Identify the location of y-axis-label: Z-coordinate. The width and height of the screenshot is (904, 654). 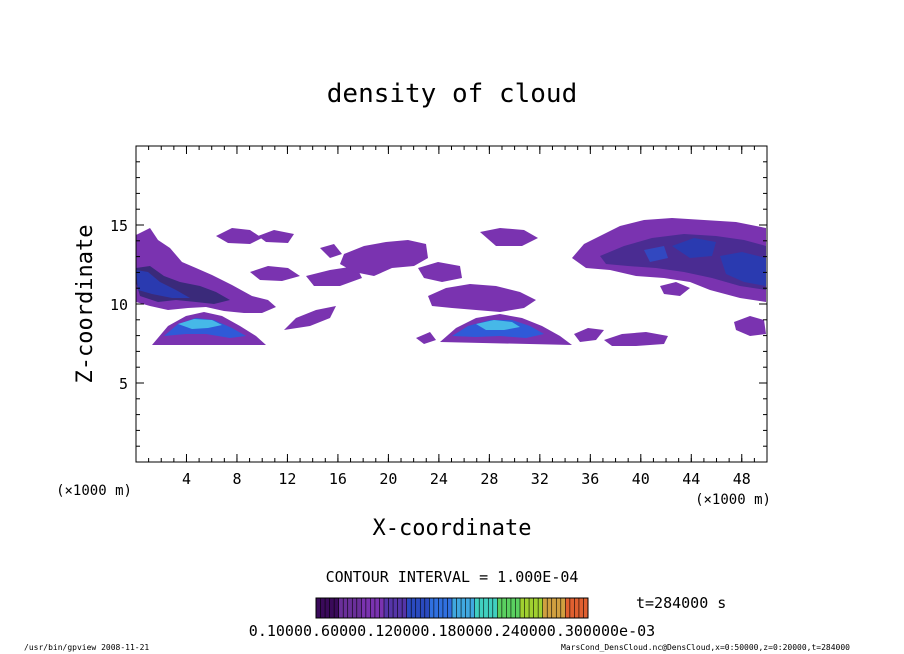
(85, 304).